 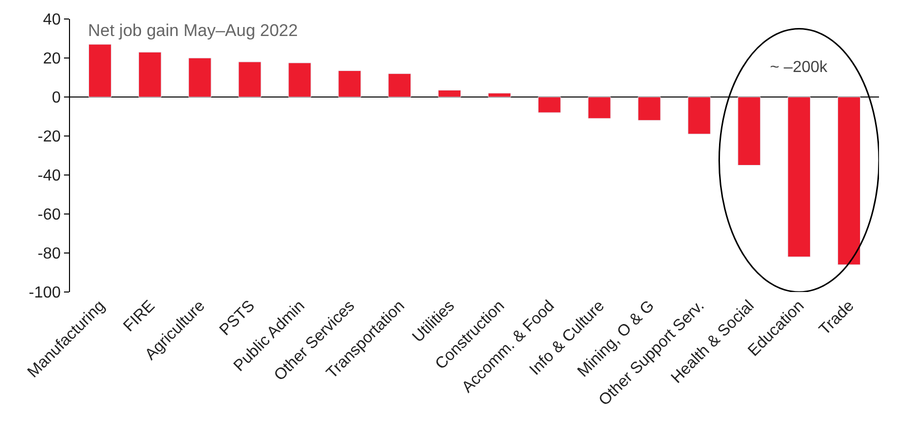 What do you see at coordinates (49, 254) in the screenshot?
I see `y-tick-label: -80` at bounding box center [49, 254].